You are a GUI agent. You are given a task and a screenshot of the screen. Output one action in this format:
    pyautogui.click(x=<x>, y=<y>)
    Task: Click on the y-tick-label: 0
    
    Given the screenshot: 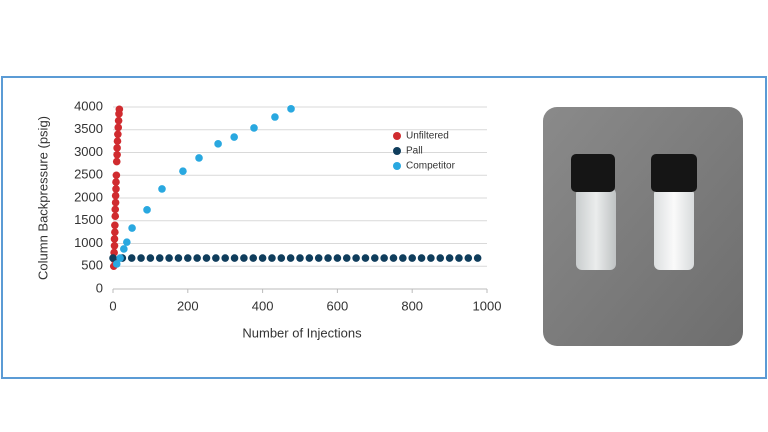 What is the action you would take?
    pyautogui.click(x=99, y=287)
    